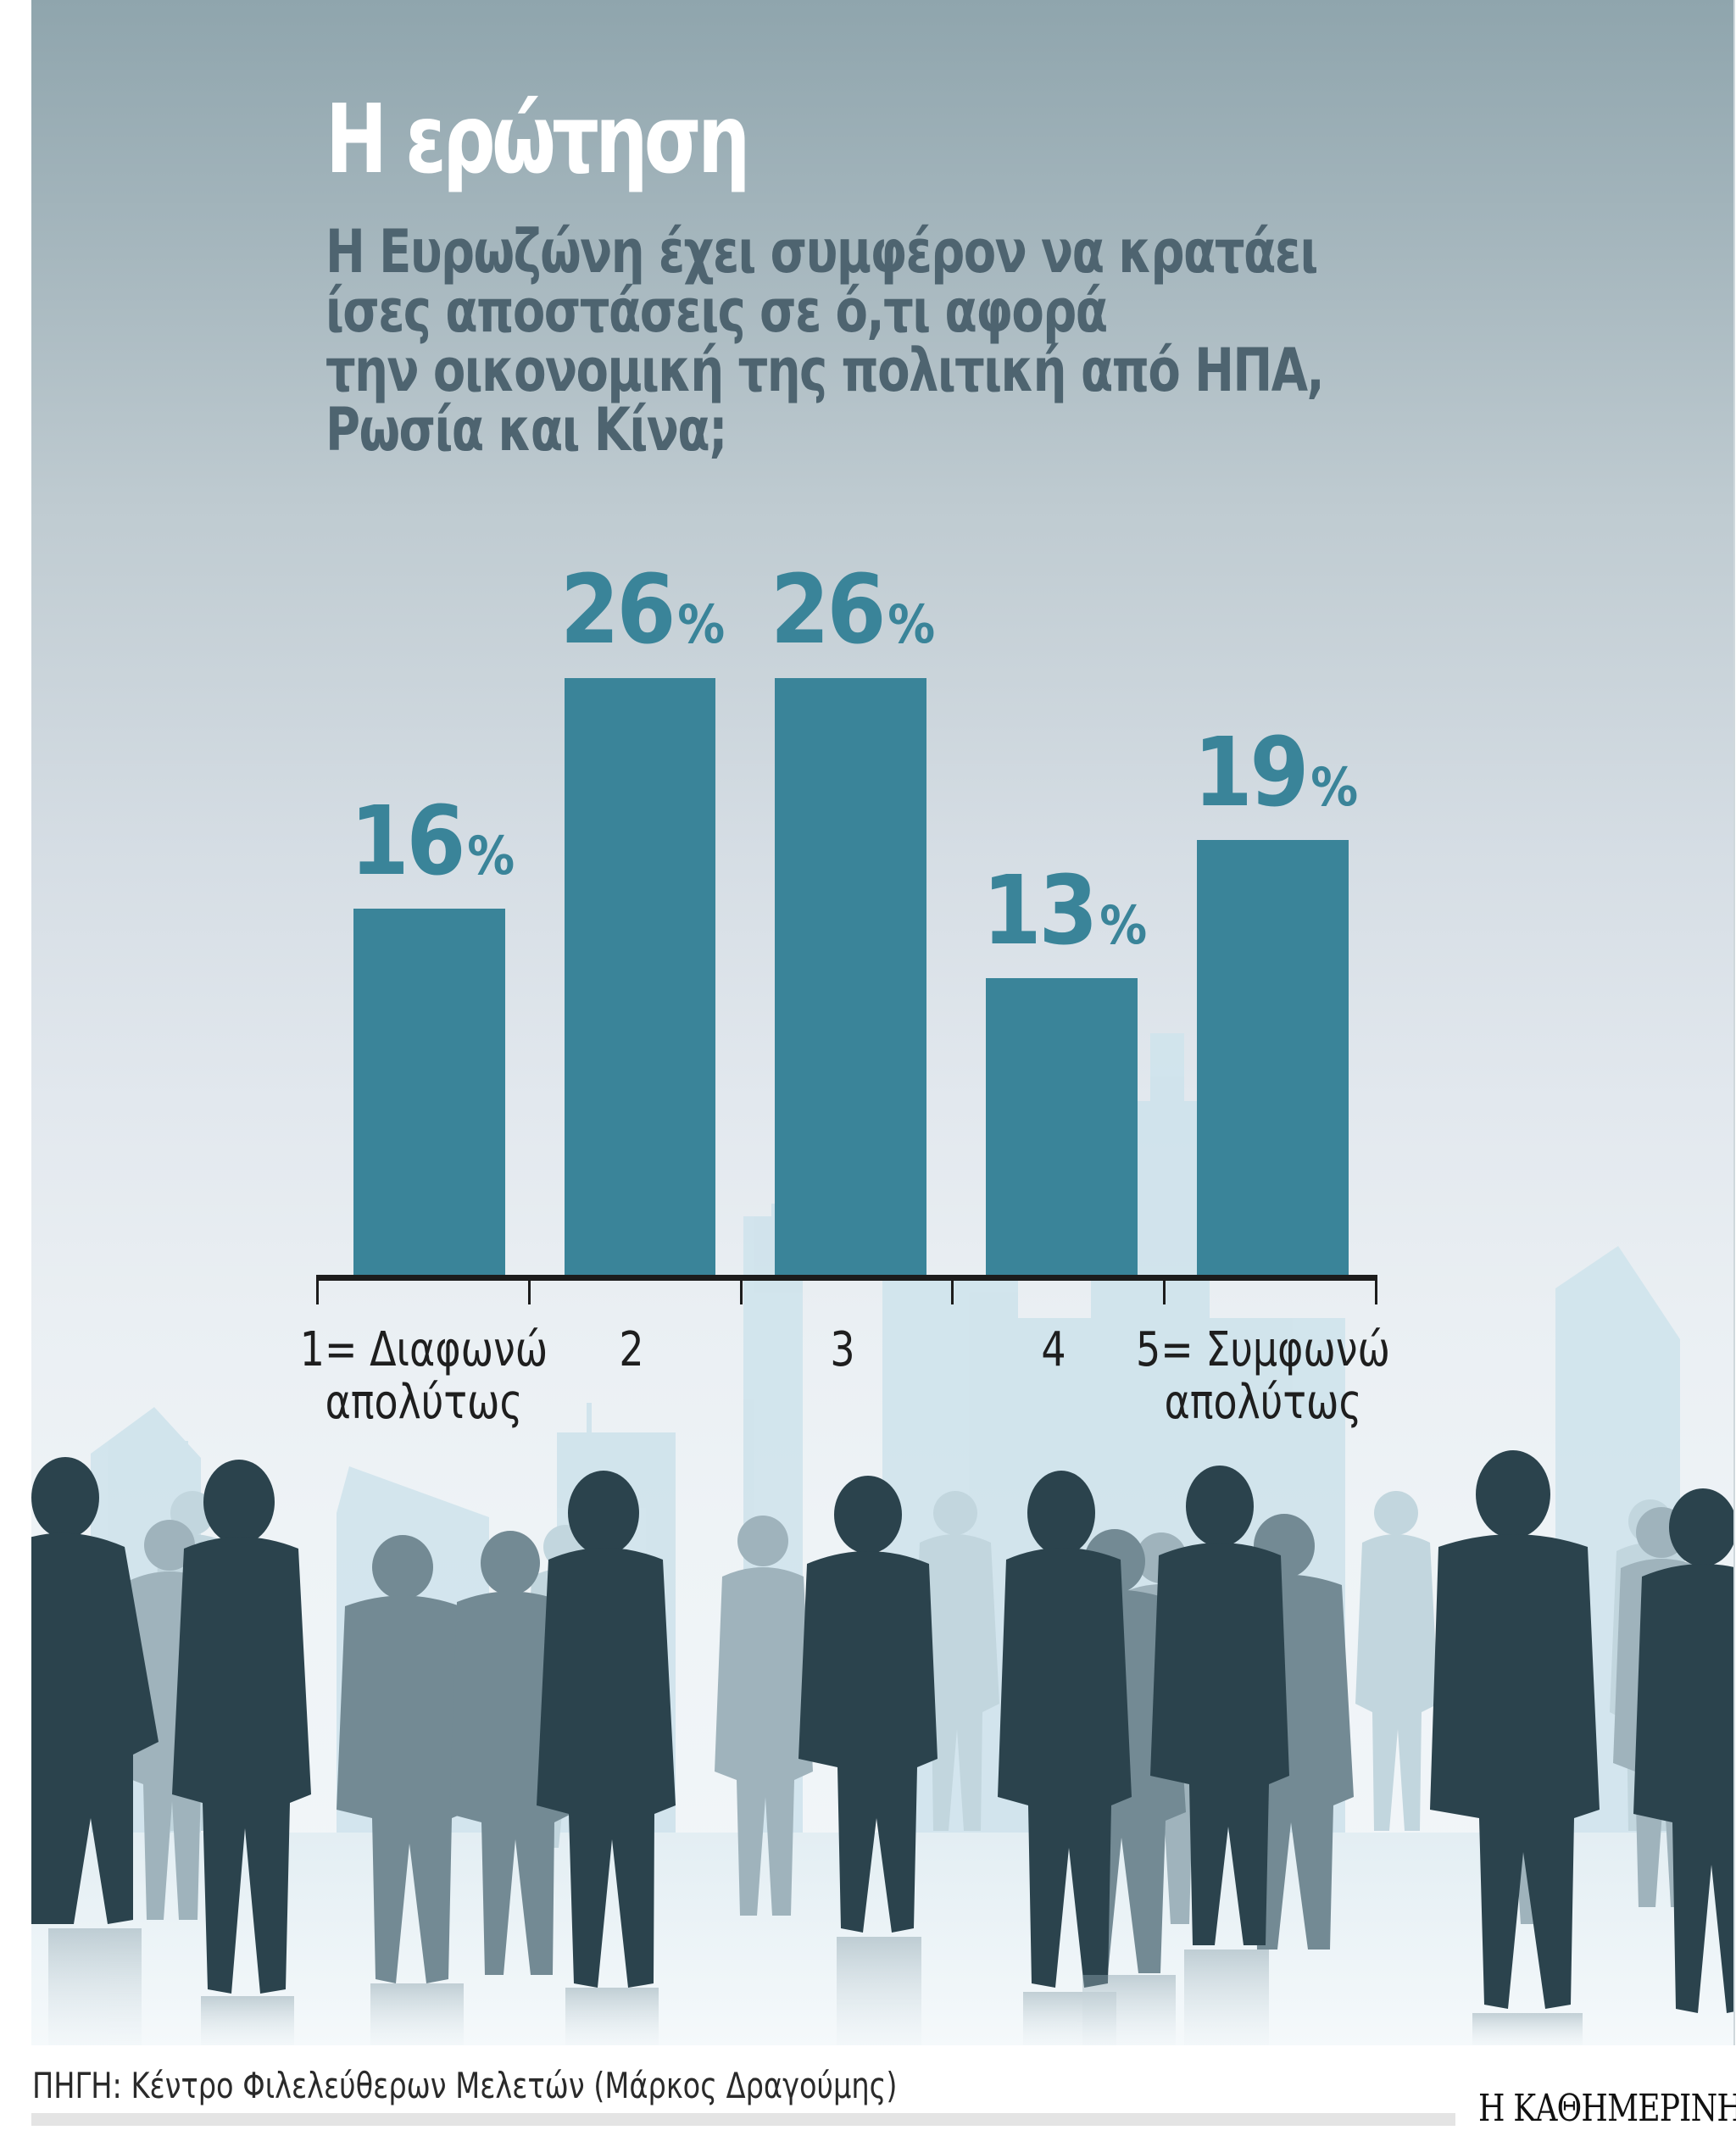 This screenshot has width=1736, height=2147. I want to click on question-line: Η Ευρωζώνη έχει συμφέρον να κρατάει, so click(822, 251).